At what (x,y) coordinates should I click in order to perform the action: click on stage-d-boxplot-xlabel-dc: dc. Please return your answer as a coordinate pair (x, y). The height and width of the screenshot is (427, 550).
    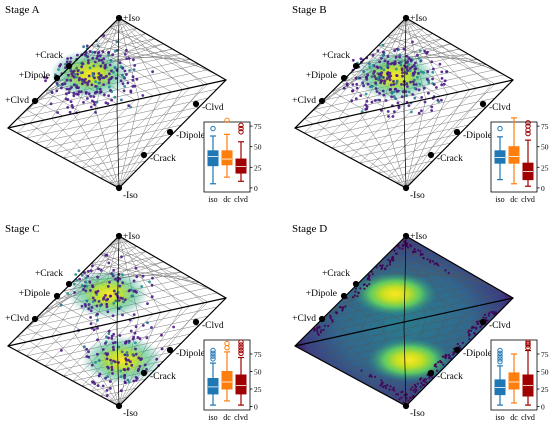
    Looking at the image, I should click on (514, 417).